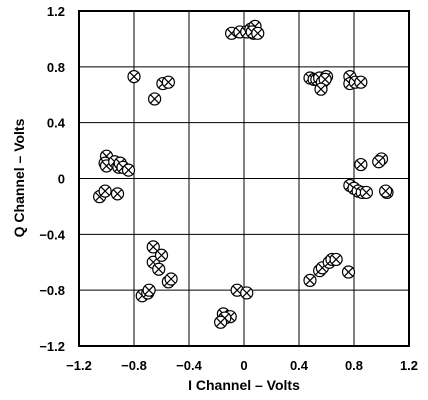 This screenshot has width=428, height=400. Describe the element at coordinates (189, 365) in the screenshot. I see `x-tick-label: −0.4` at that location.